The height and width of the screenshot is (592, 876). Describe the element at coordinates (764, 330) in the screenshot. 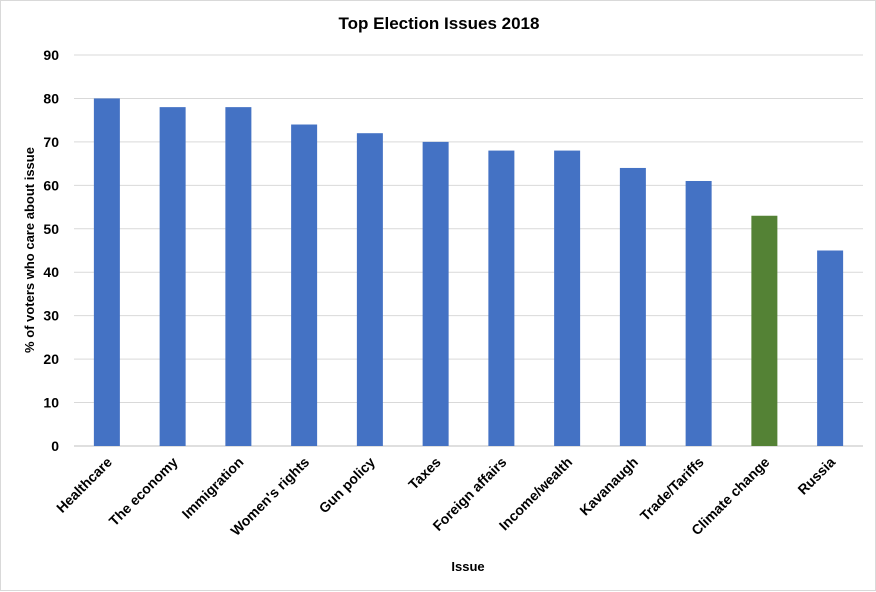

I see `bar-climate-change` at that location.